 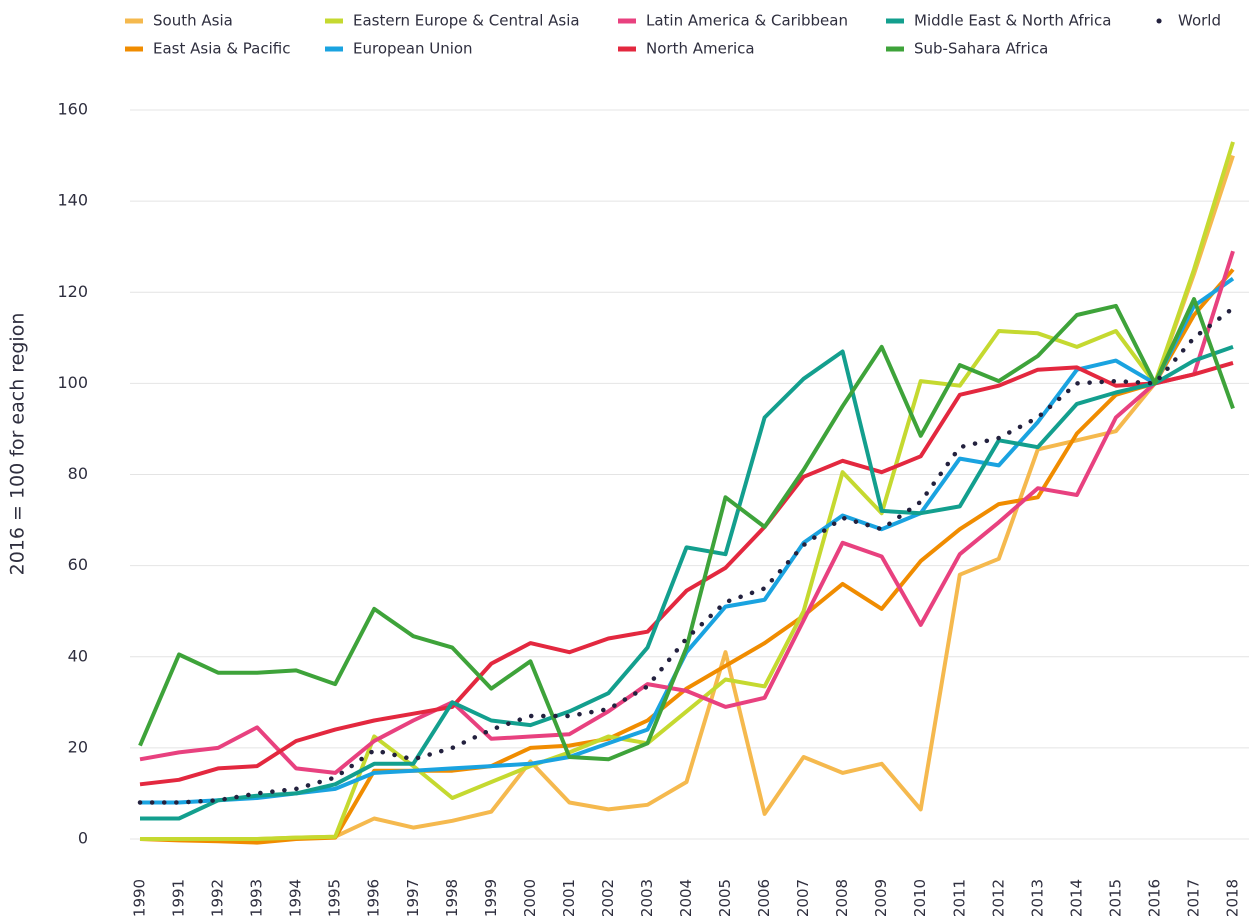 I want to click on legend-label: Middle East & North Africa, so click(x=1012, y=21).